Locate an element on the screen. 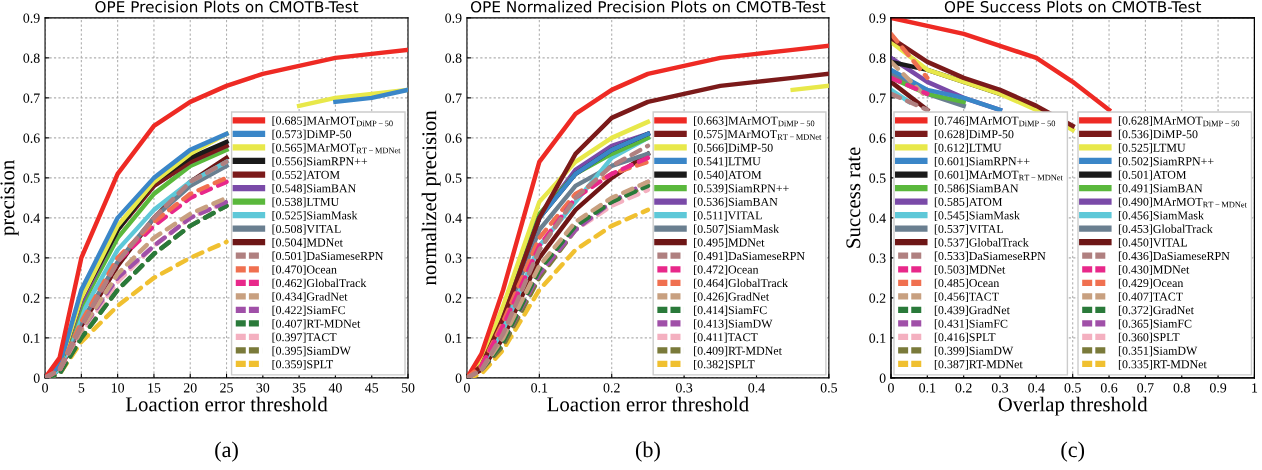 The height and width of the screenshot is (470, 1262). x-tick-label: 25 is located at coordinates (226, 388).